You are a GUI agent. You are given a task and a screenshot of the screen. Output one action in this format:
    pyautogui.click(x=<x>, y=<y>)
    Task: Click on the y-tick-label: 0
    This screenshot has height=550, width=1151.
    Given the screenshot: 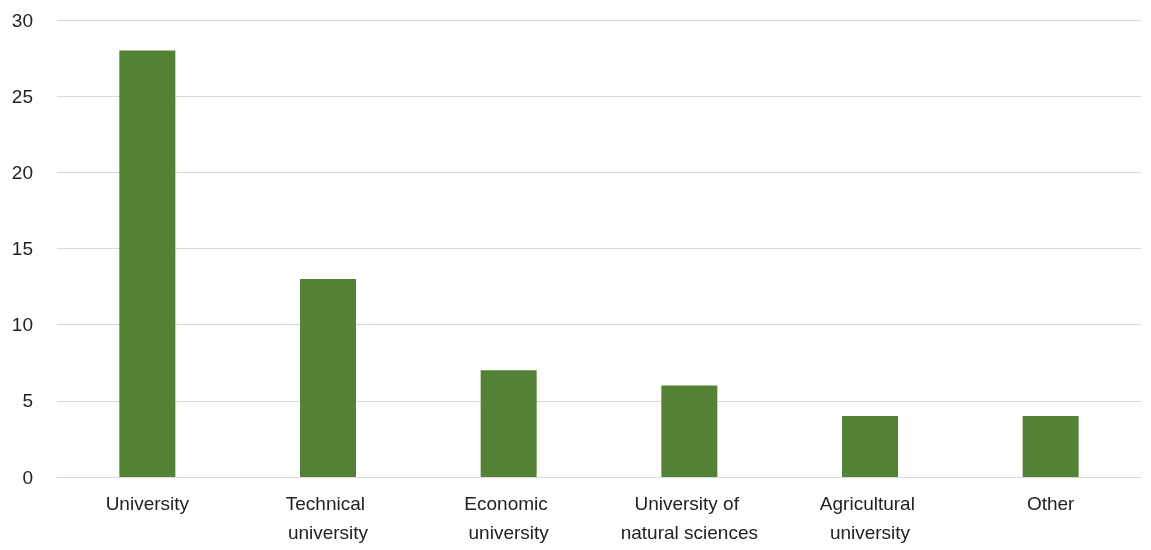 What is the action you would take?
    pyautogui.click(x=27, y=477)
    